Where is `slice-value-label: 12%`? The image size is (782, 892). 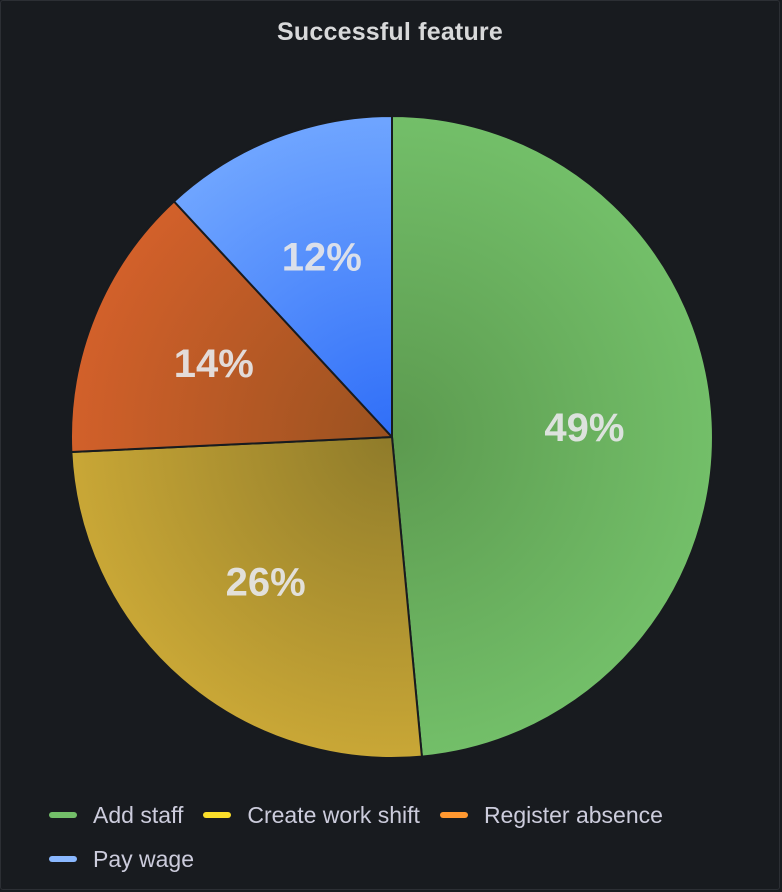
slice-value-label: 12% is located at coordinates (322, 258).